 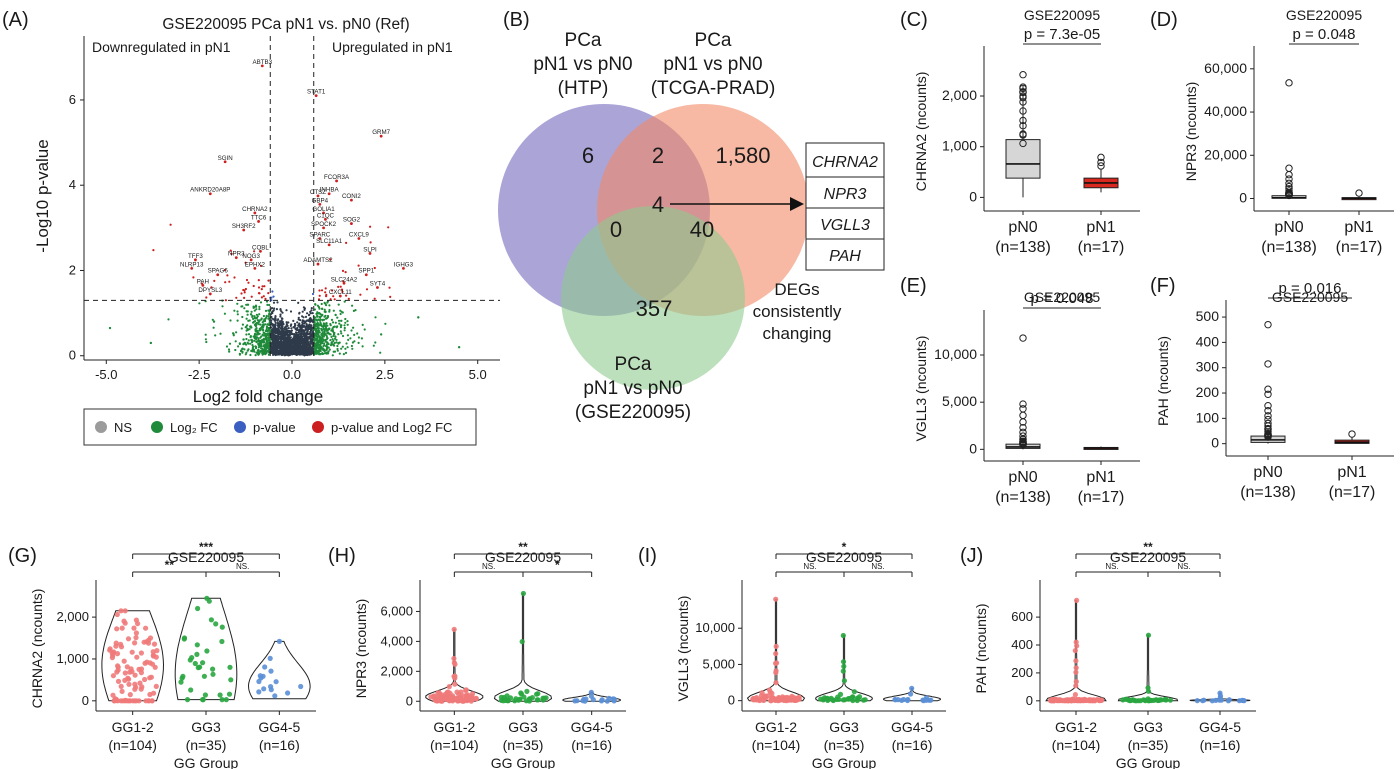 What do you see at coordinates (206, 727) in the screenshot?
I see `x-tick-label: GG3` at bounding box center [206, 727].